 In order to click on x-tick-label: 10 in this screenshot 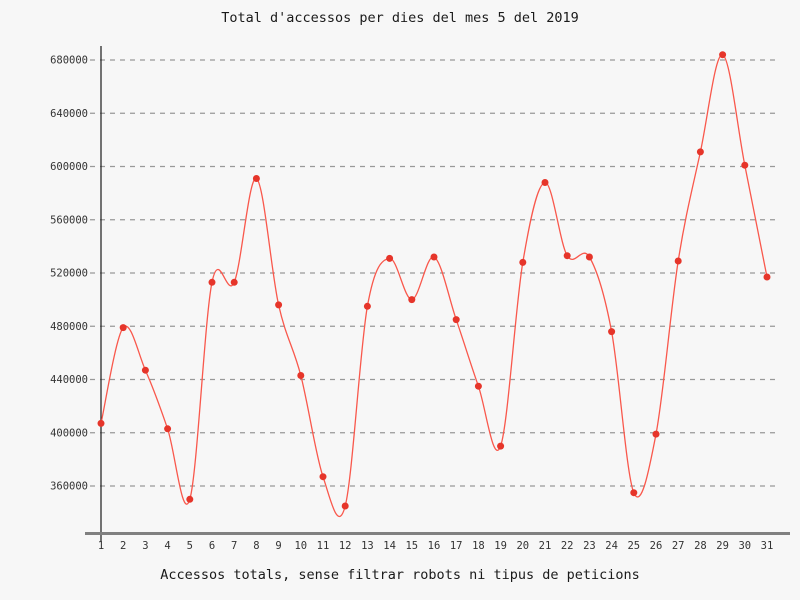, I will do `click(300, 546)`.